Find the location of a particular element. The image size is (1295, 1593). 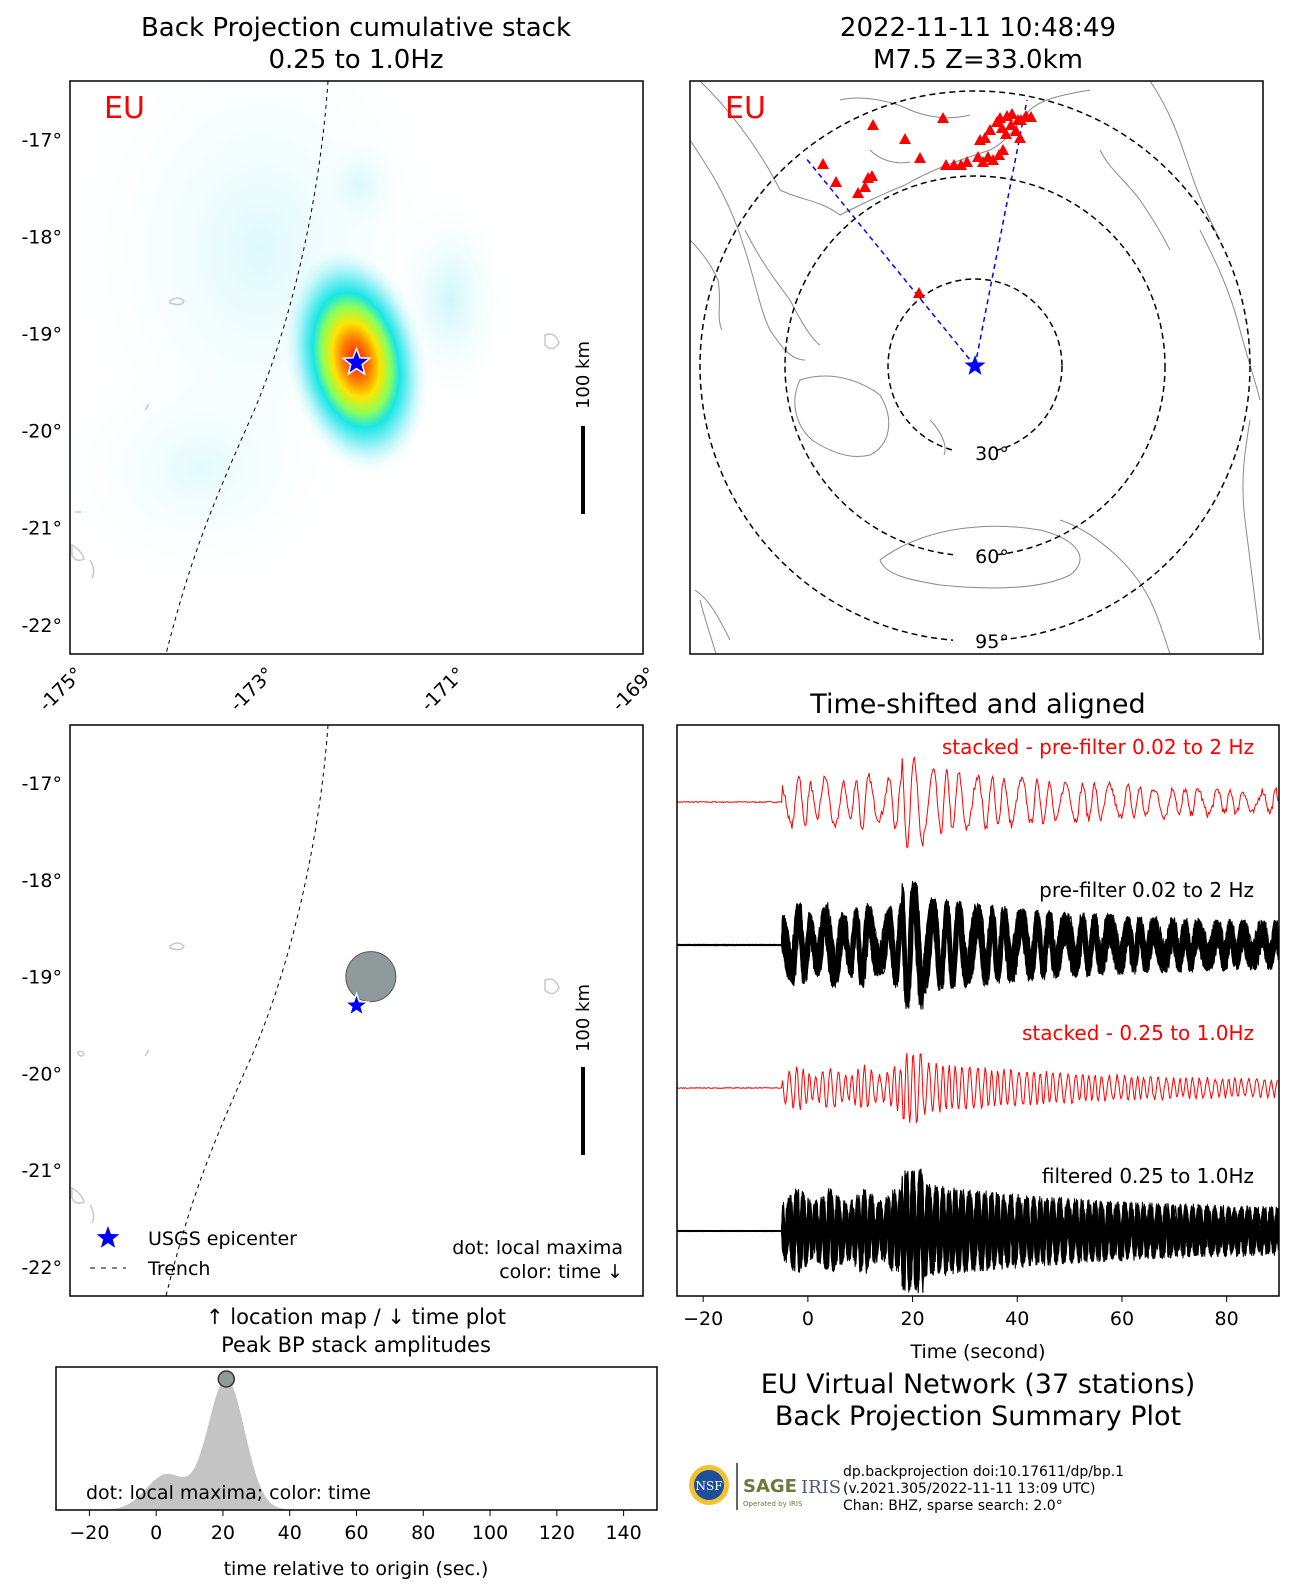

location-scale-label: 100 km is located at coordinates (583, 1018).